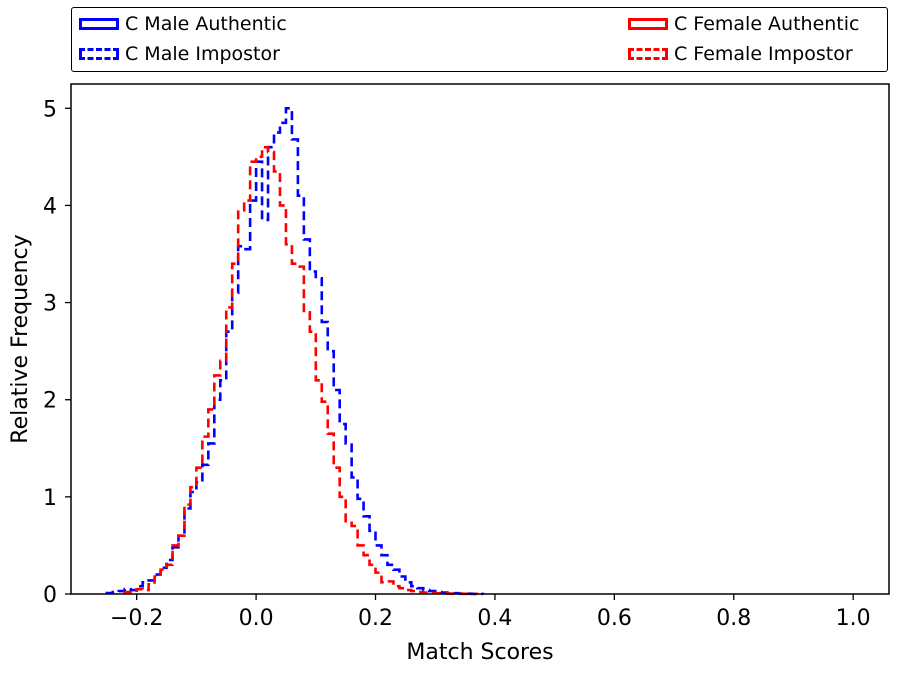  What do you see at coordinates (767, 24) in the screenshot?
I see `legend-label-female-authentic: C Female Authentic` at bounding box center [767, 24].